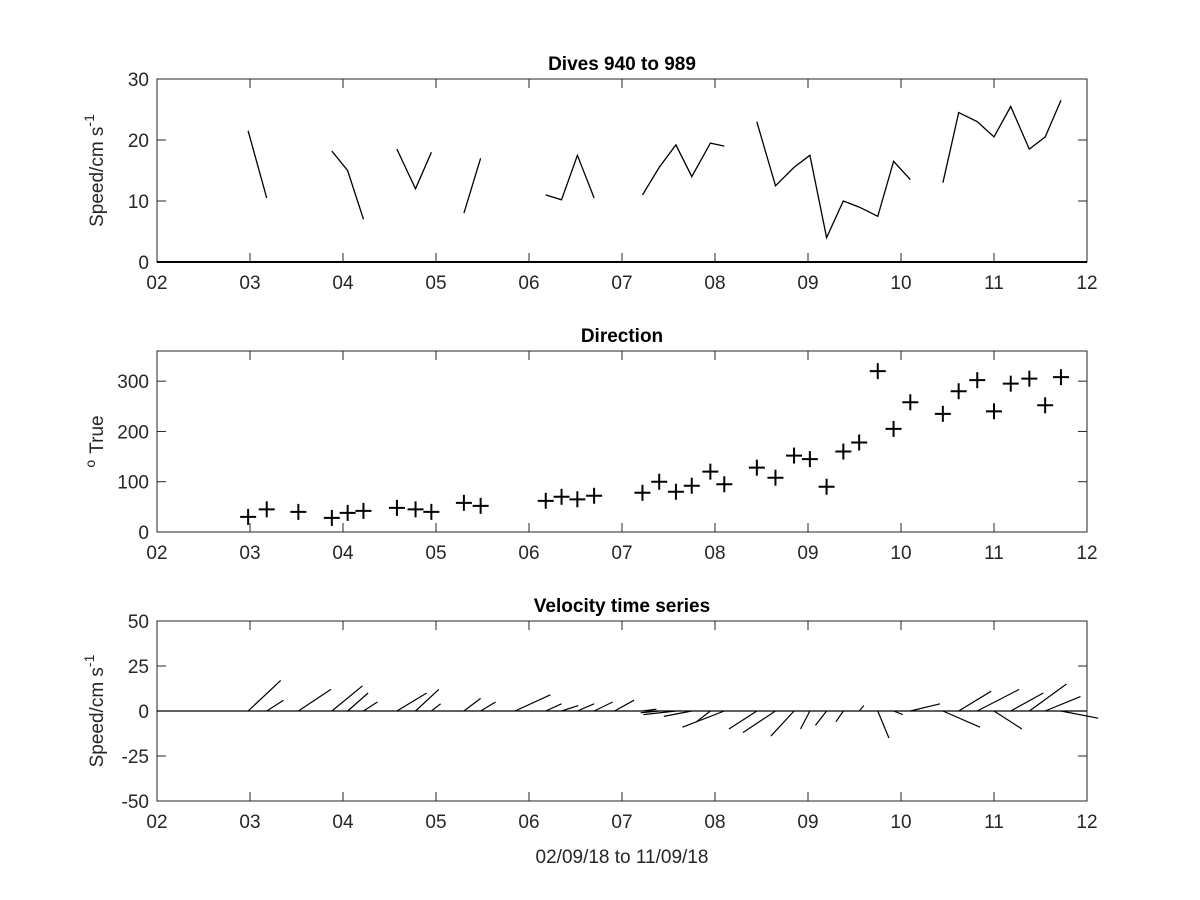  What do you see at coordinates (138, 141) in the screenshot?
I see `y-tick-label: 20` at bounding box center [138, 141].